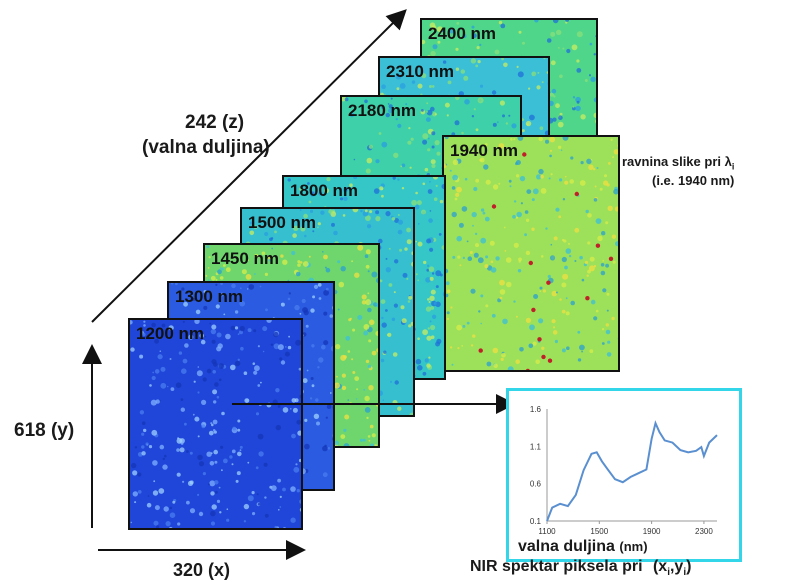 This screenshot has width=789, height=583. What do you see at coordinates (202, 570) in the screenshot?
I see `x-axis-label: 320 (x)` at bounding box center [202, 570].